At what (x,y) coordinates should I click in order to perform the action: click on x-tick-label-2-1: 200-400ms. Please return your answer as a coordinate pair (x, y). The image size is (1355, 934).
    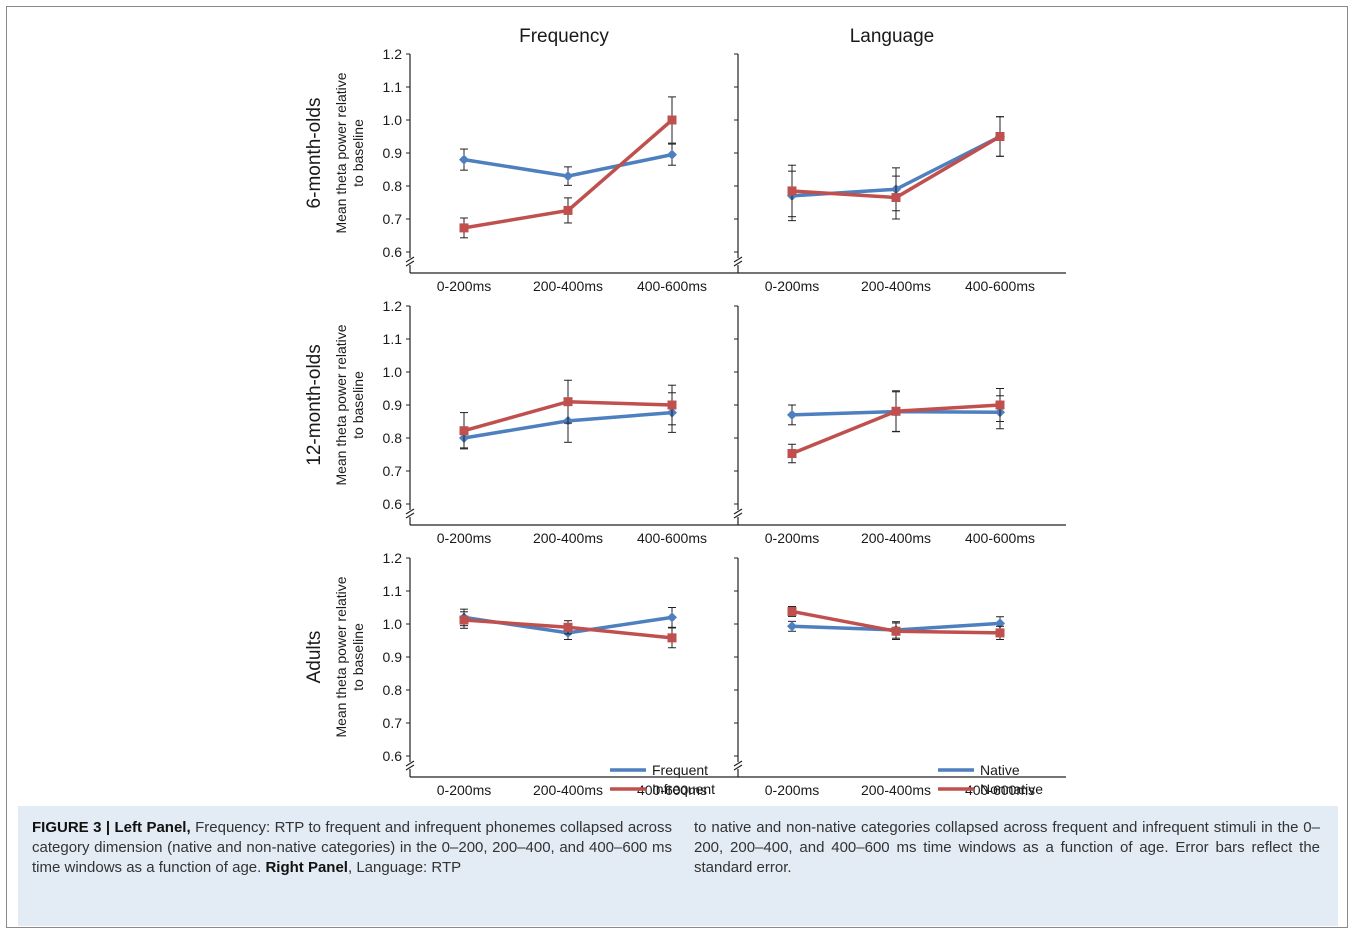
    Looking at the image, I should click on (568, 538).